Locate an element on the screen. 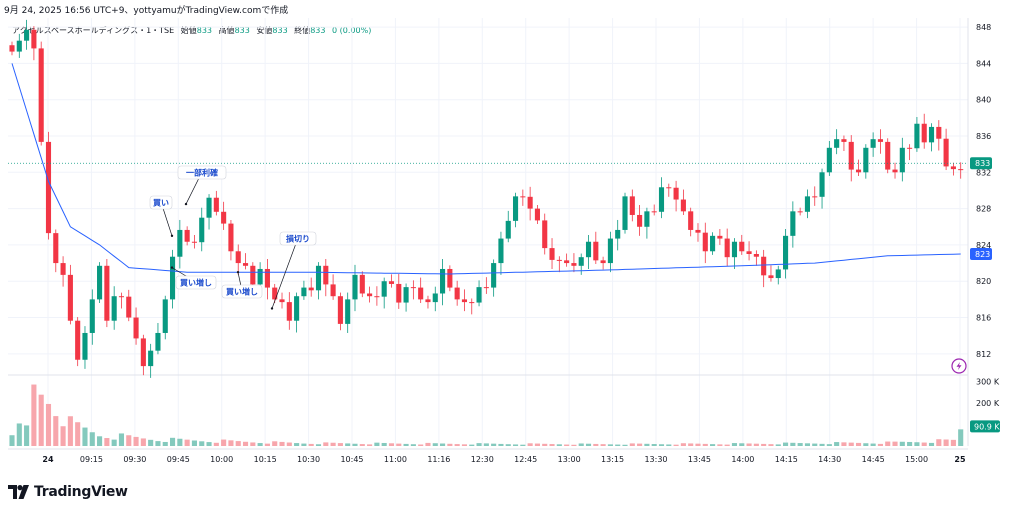  annotation-callout: 買い is located at coordinates (161, 216).